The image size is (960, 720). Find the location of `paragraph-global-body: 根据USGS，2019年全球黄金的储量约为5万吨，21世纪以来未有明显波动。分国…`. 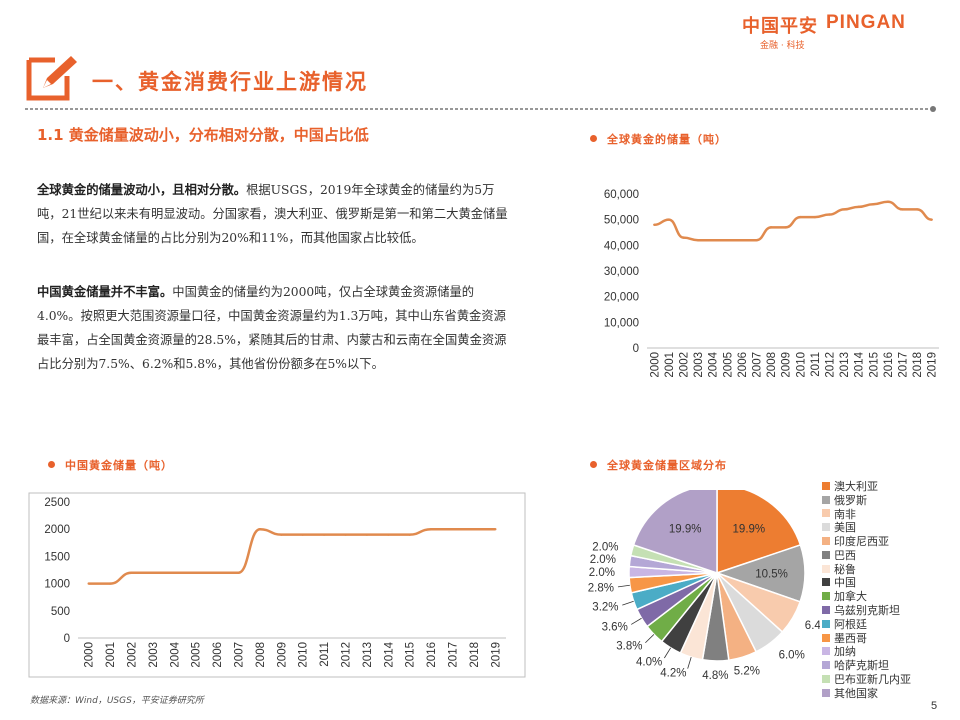

paragraph-global-body: 根据USGS，2019年全球黄金的储量约为5万吨，21世纪以来未有明显波动。分国… is located at coordinates (272, 214).